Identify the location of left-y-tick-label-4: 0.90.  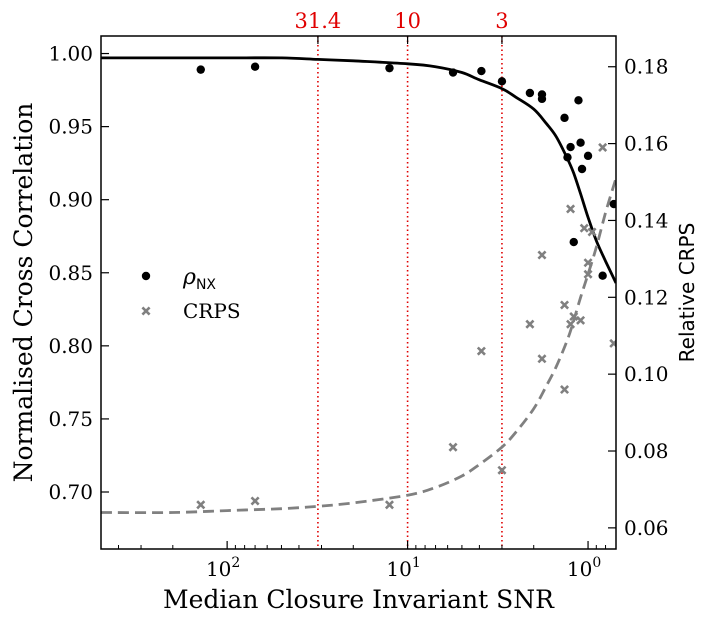
(70, 200).